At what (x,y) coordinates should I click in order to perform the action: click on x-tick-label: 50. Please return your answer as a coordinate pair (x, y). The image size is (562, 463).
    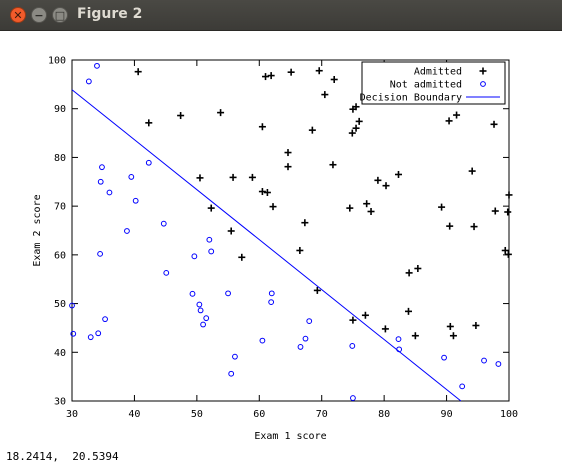
    Looking at the image, I should click on (197, 414).